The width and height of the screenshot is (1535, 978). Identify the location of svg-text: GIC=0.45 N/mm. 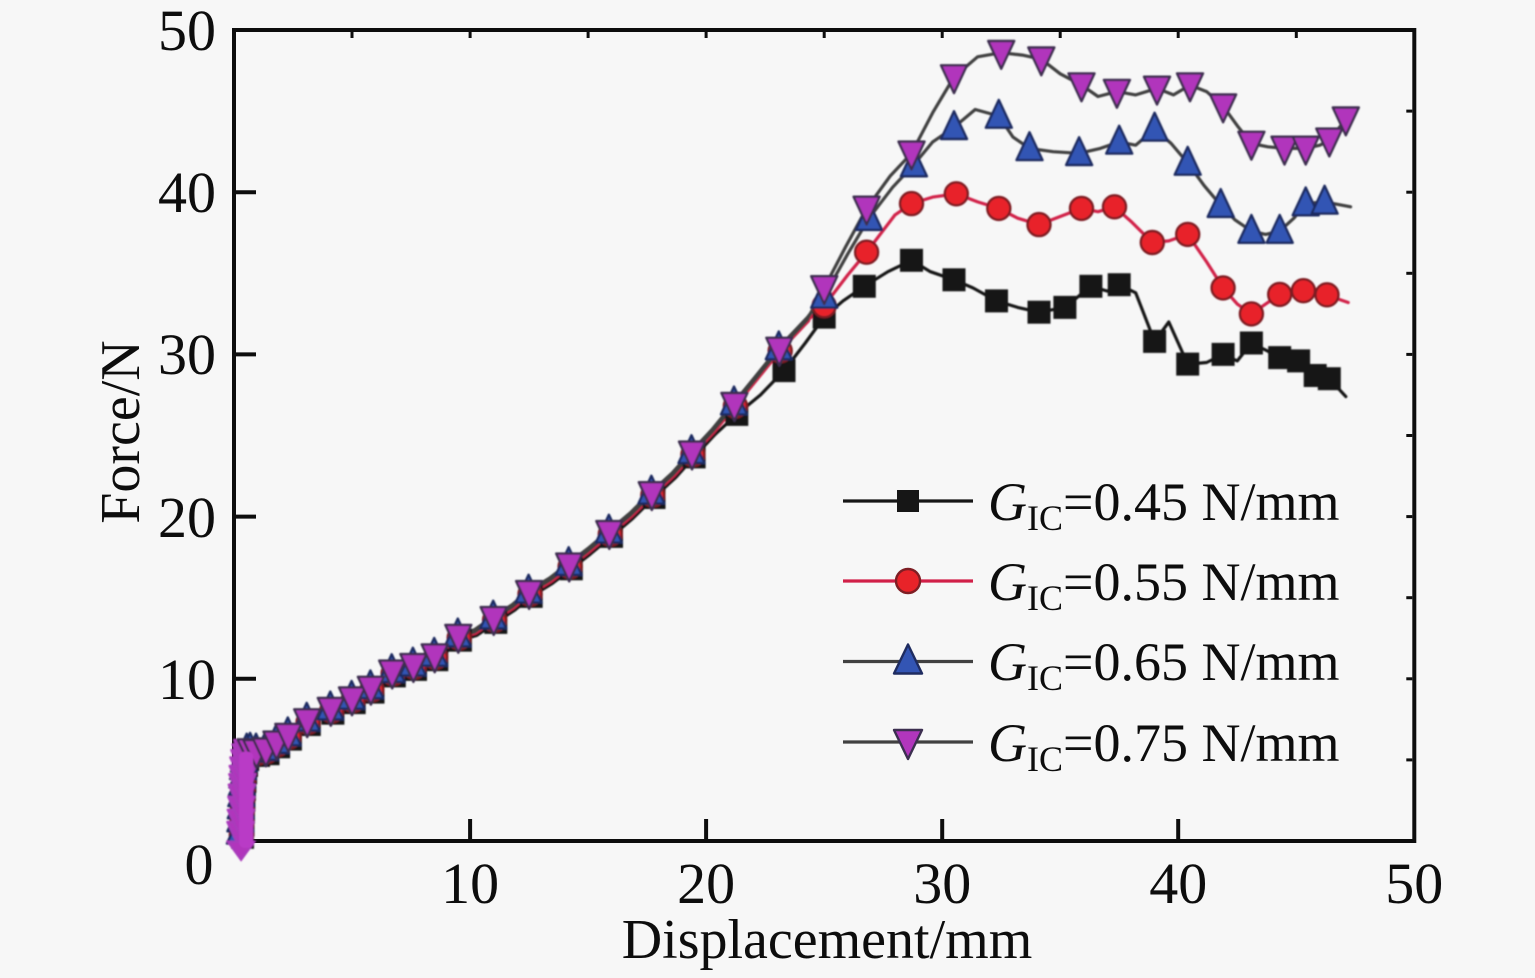
(1163, 505).